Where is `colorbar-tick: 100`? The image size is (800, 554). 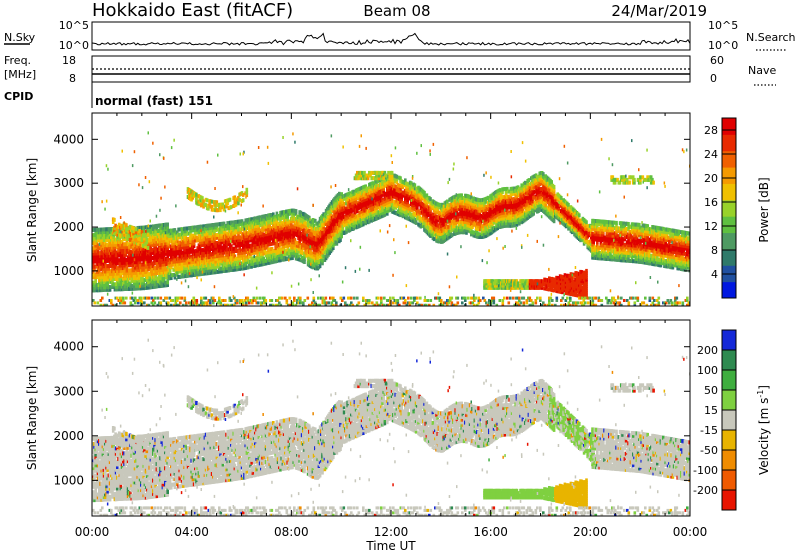 colorbar-tick: 100 is located at coordinates (707, 370).